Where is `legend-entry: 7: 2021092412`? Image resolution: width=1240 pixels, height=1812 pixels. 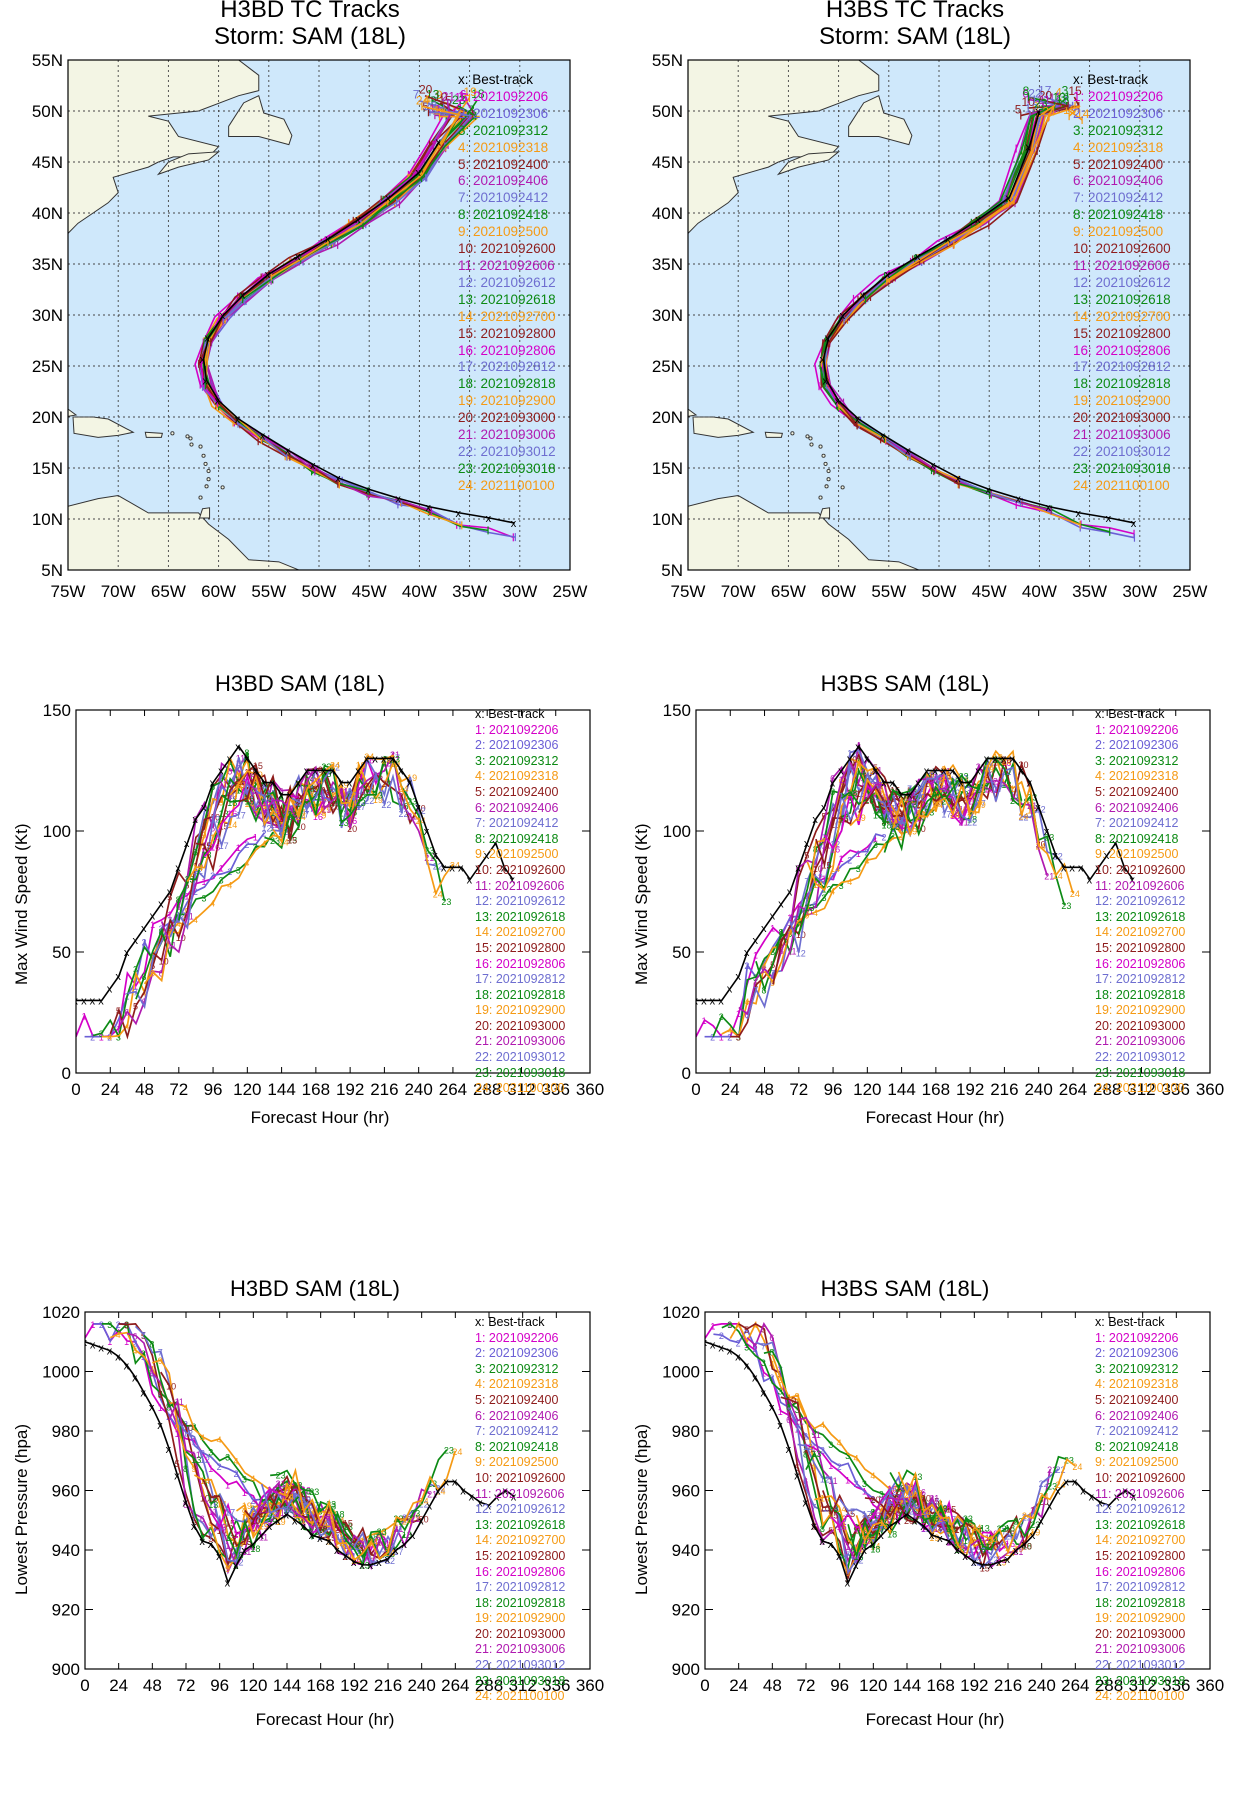 legend-entry: 7: 2021092412 is located at coordinates (1118, 198).